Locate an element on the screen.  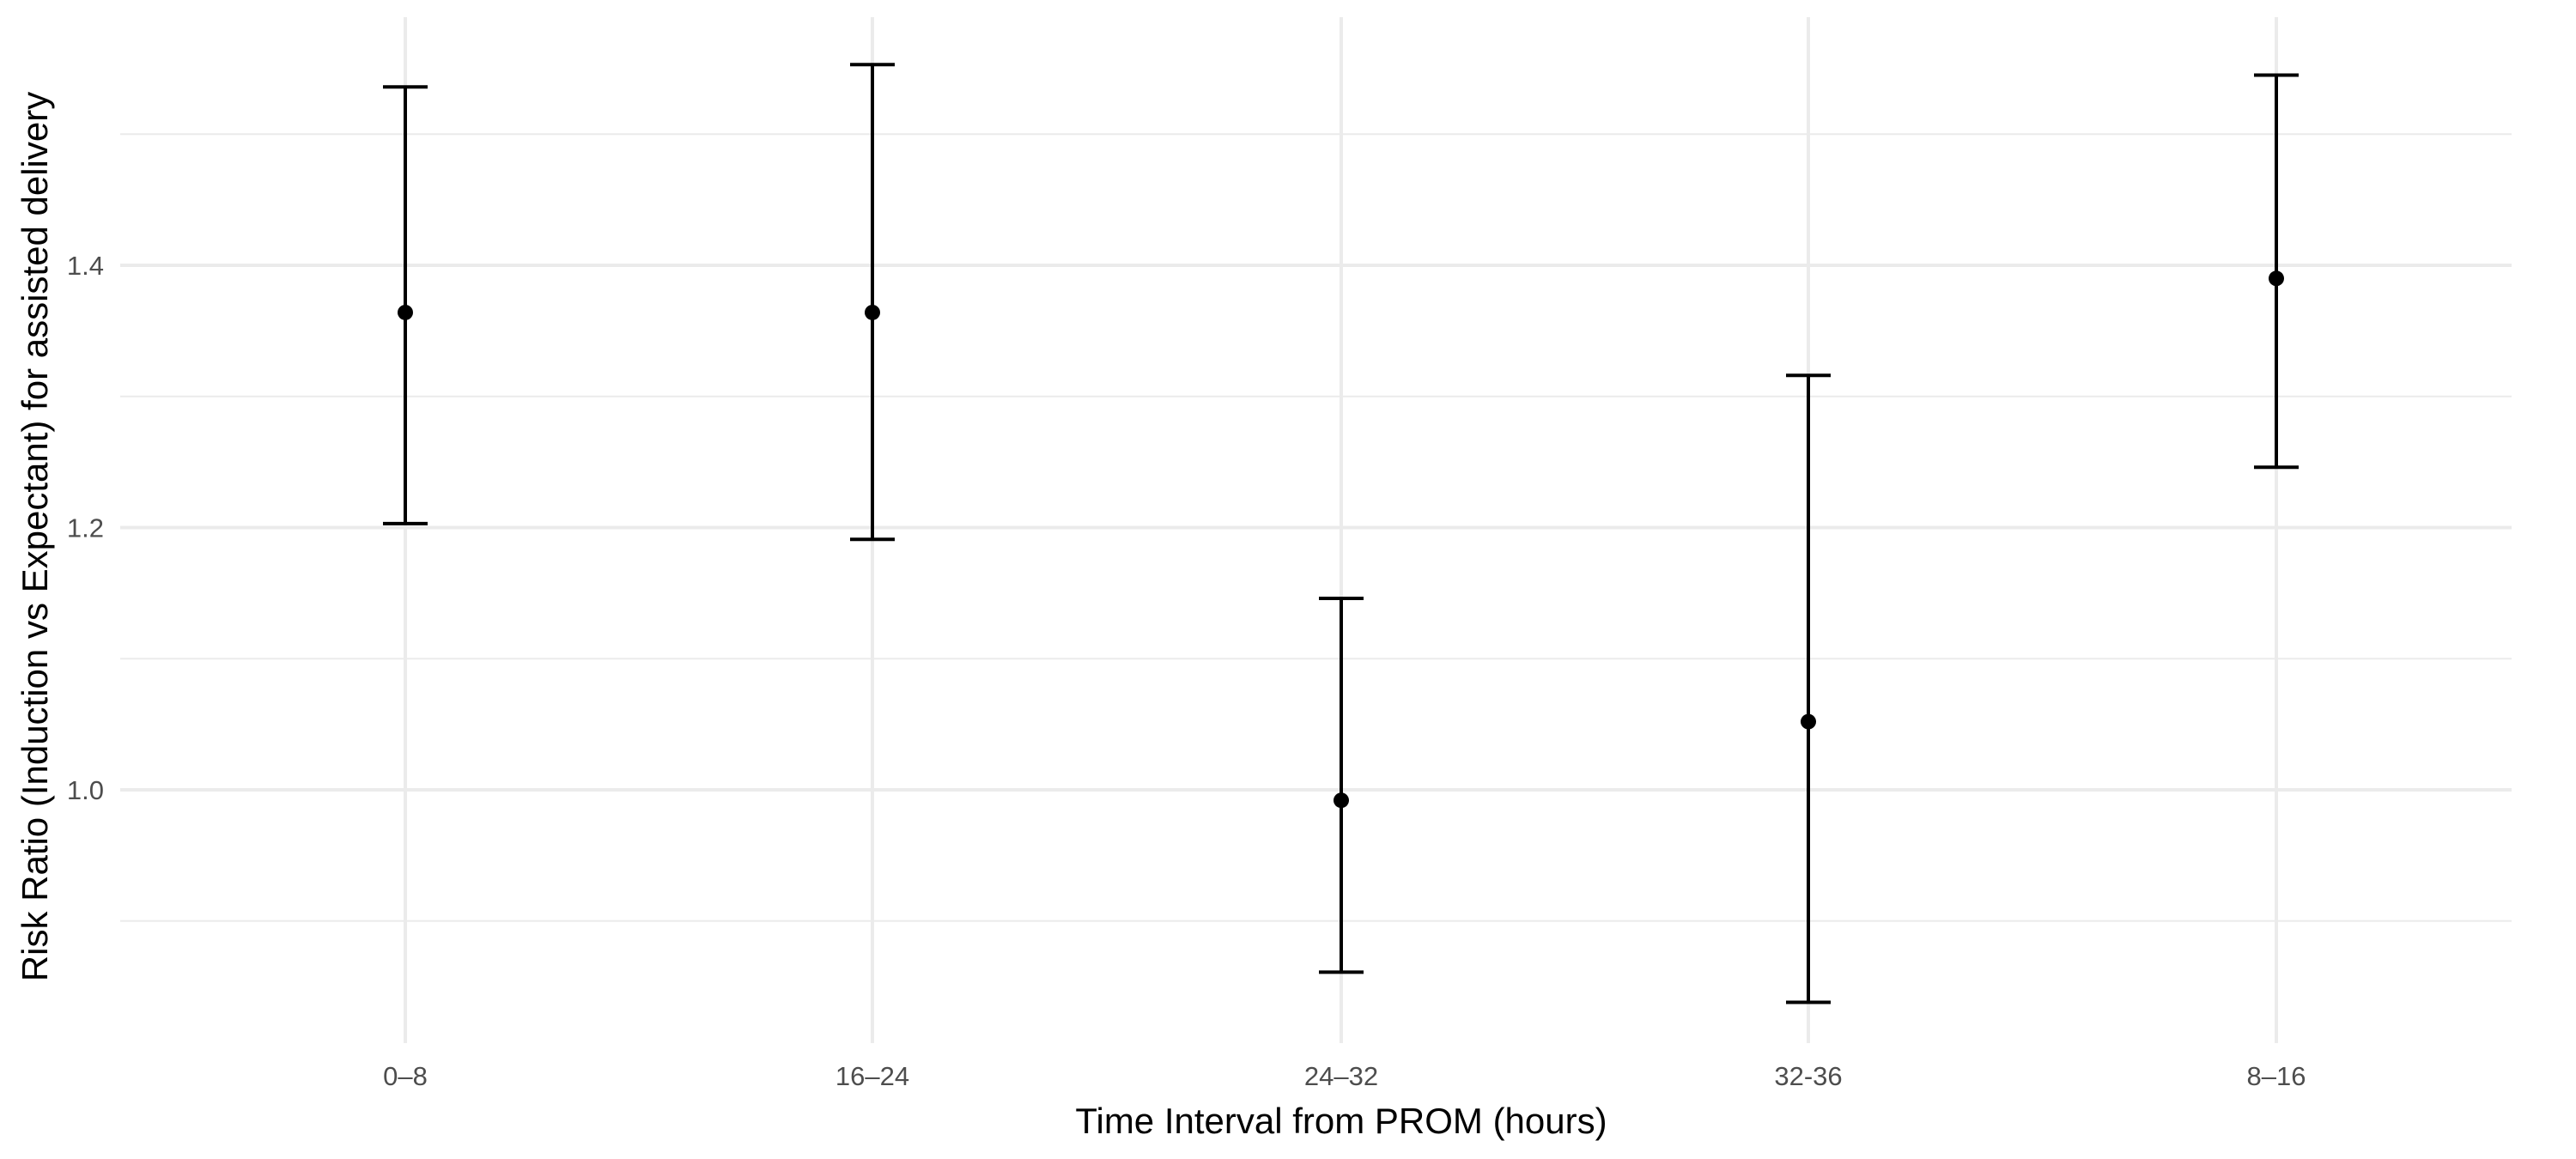
x-axis-ticks: 0–8 16–24 24–32 32-36 8–16 is located at coordinates (1345, 1076).